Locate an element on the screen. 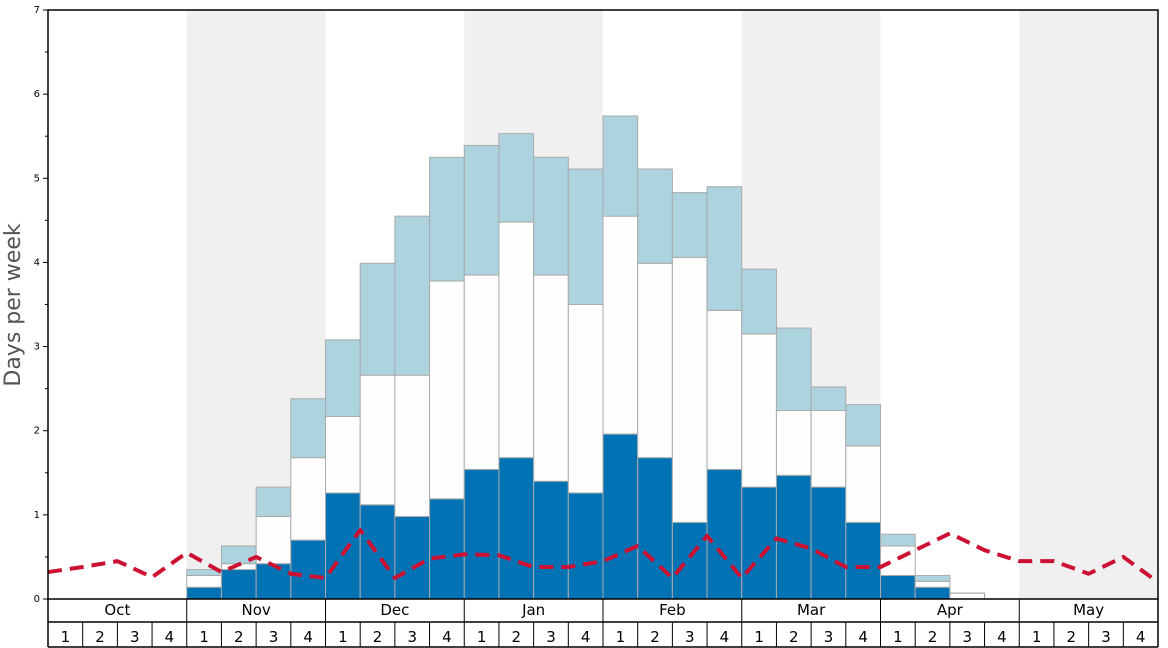 Image resolution: width=1168 pixels, height=648 pixels. y-axis-label: Days per week is located at coordinates (13, 304).